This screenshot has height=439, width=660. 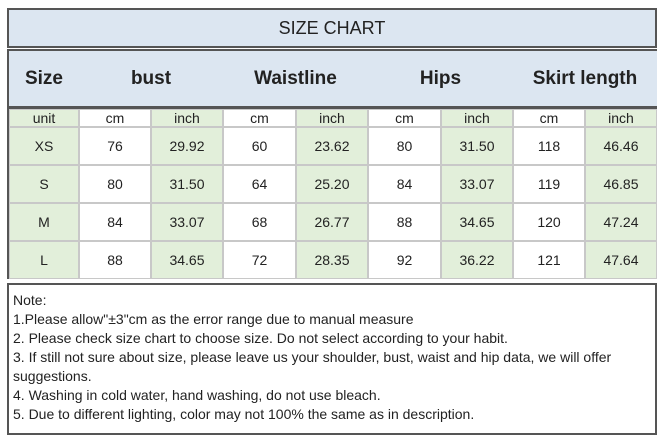 What do you see at coordinates (332, 222) in the screenshot?
I see `table-cell: 26.77` at bounding box center [332, 222].